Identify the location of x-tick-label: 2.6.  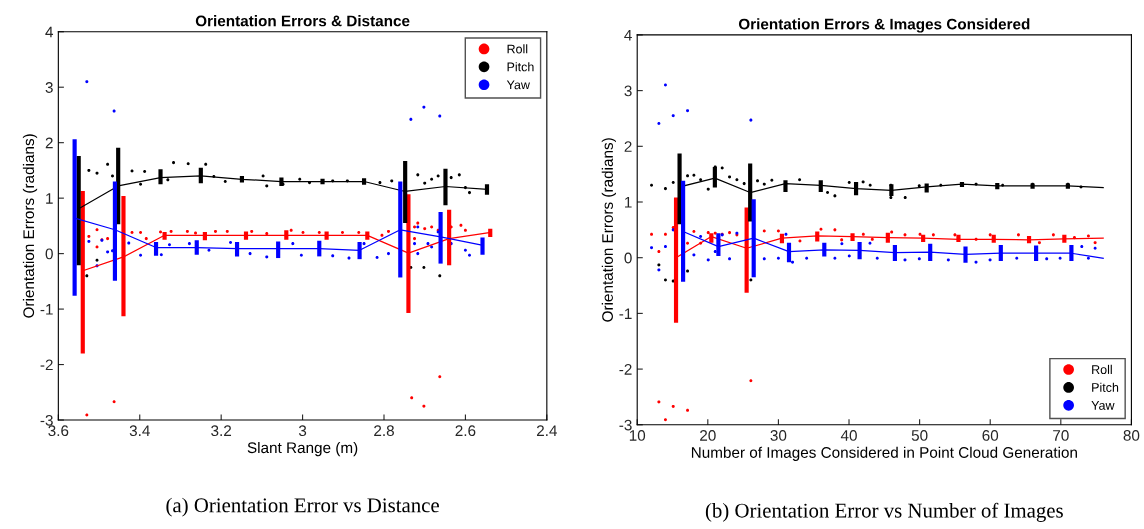
(465, 431).